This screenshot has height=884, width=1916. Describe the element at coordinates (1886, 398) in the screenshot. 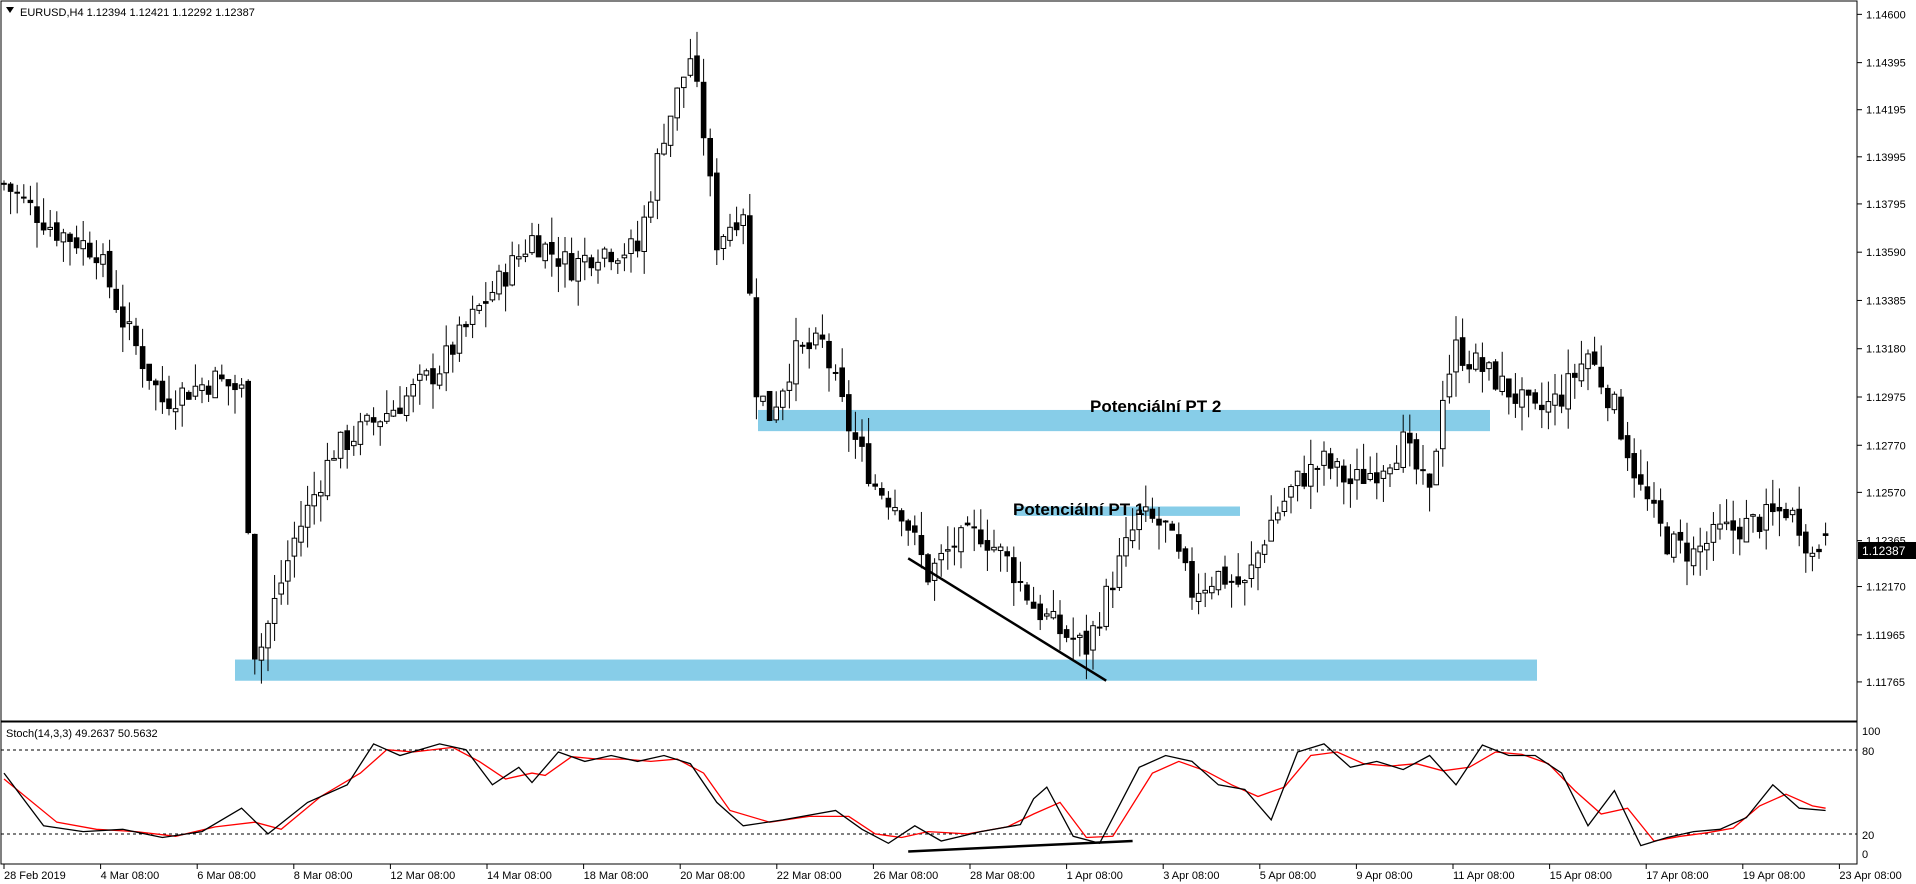

I see `price-tick-label: 1.12975` at that location.